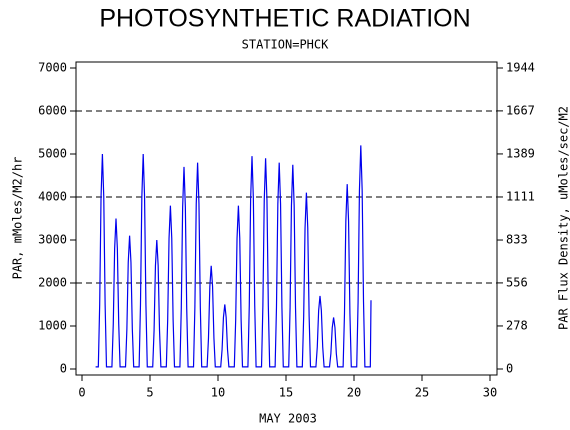 The width and height of the screenshot is (570, 430). What do you see at coordinates (520, 196) in the screenshot?
I see `y2-tick-label: 1111` at bounding box center [520, 196].